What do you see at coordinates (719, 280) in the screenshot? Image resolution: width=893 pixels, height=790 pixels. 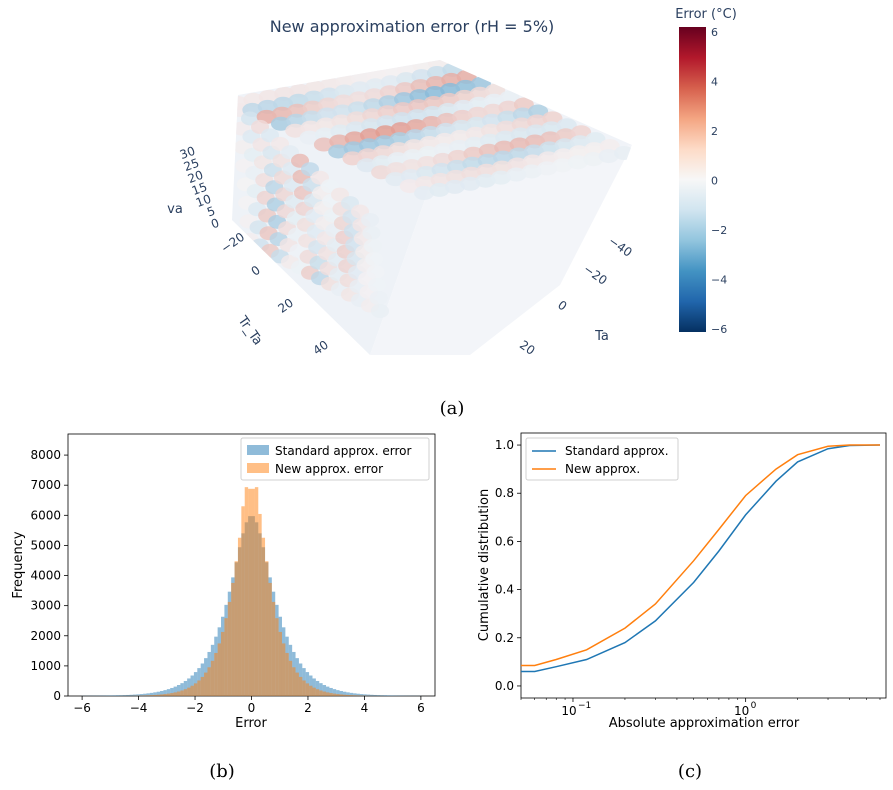 I see `colorbar-tick-label: −4` at bounding box center [719, 280].